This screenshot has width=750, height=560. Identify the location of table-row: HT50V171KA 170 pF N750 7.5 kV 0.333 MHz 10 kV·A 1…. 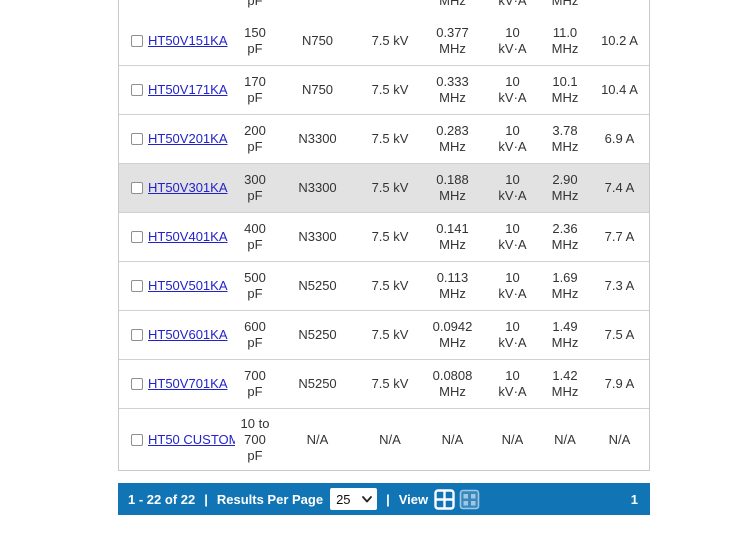
(384, 89).